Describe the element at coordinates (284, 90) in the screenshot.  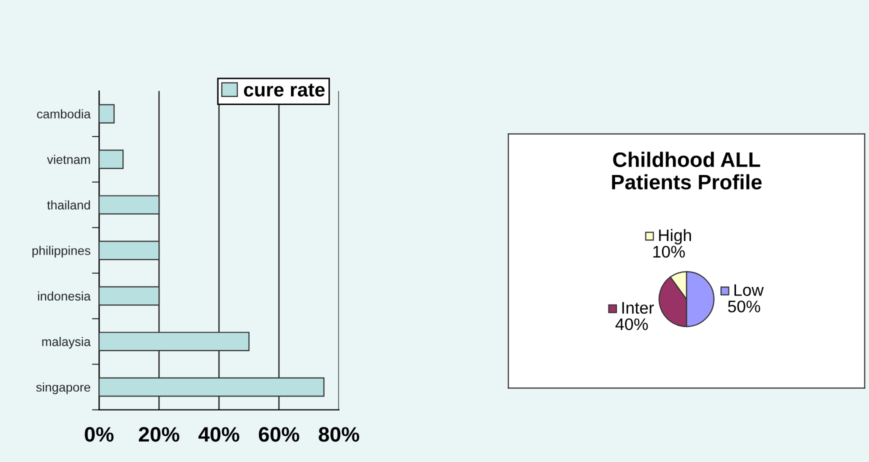
I see `legend-label: cure rate` at that location.